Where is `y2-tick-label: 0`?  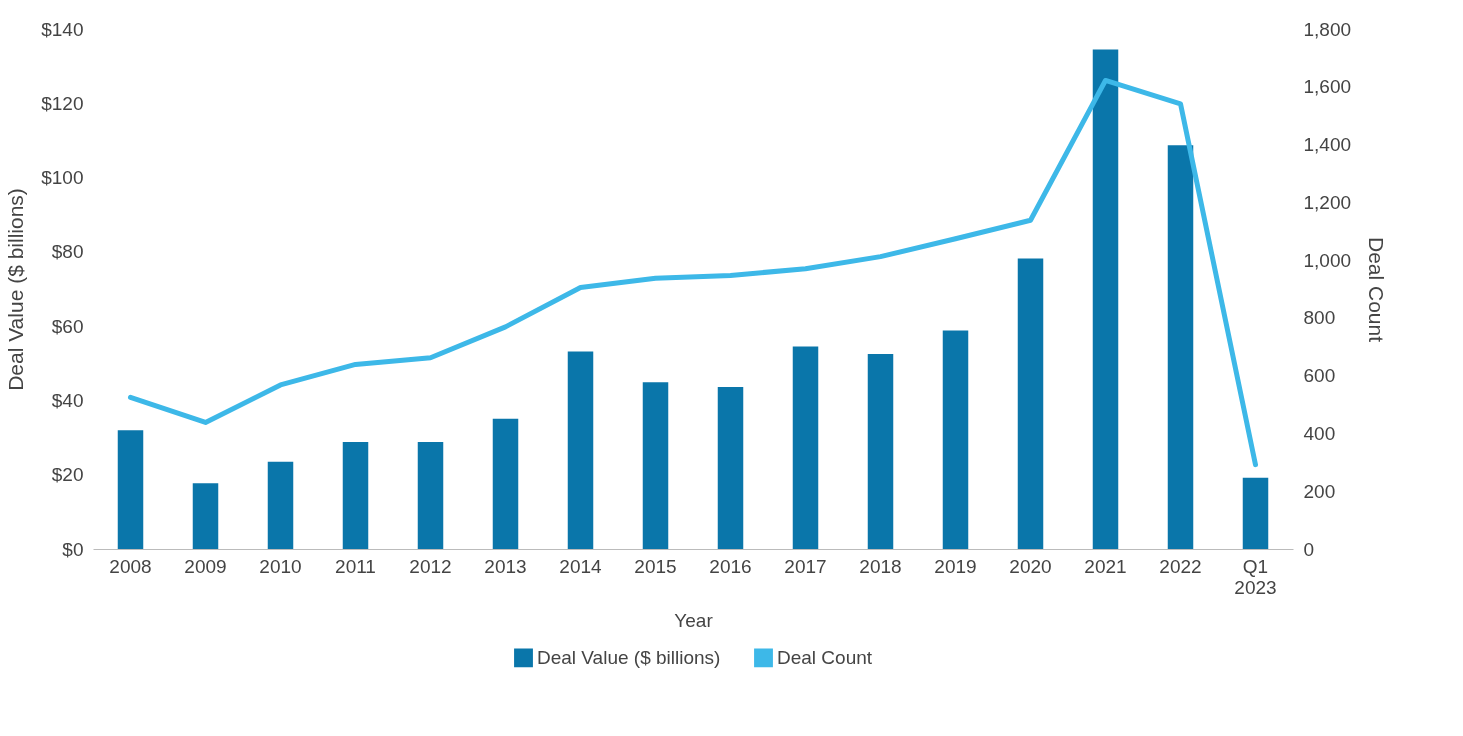
y2-tick-label: 0 is located at coordinates (1309, 549).